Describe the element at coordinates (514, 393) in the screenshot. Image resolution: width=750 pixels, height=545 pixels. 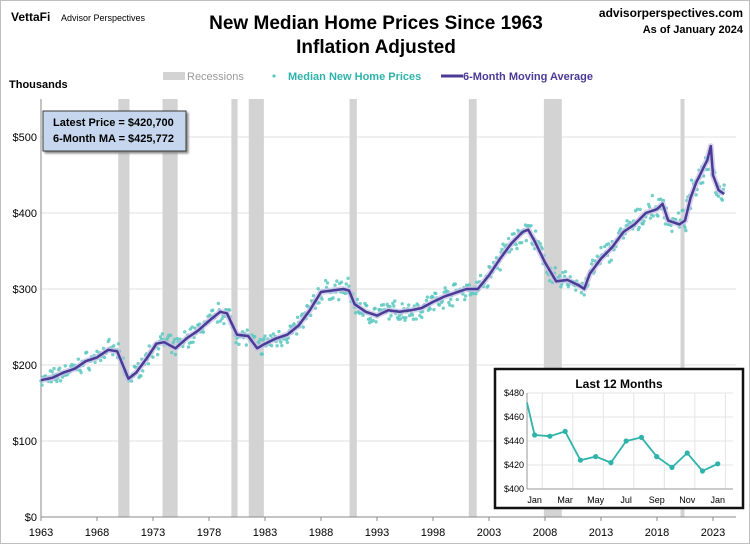
I see `inset-y-tick-label: $480` at that location.